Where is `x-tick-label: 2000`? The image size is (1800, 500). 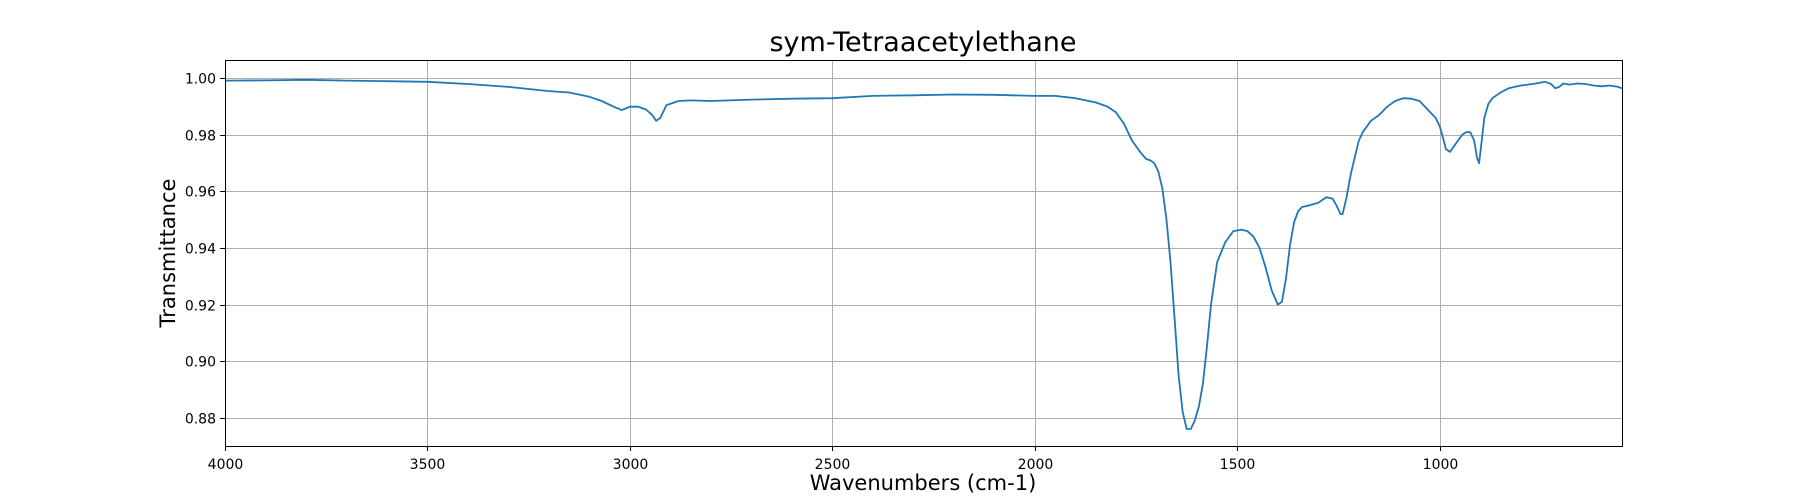 x-tick-label: 2000 is located at coordinates (1036, 465).